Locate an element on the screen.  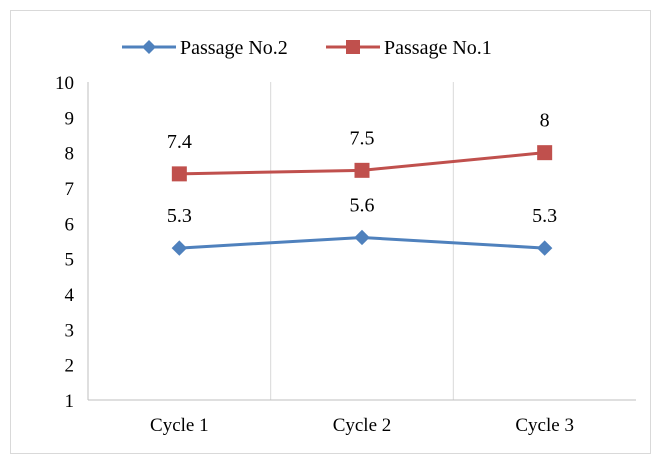
y-tick-label: 3 is located at coordinates (70, 330).